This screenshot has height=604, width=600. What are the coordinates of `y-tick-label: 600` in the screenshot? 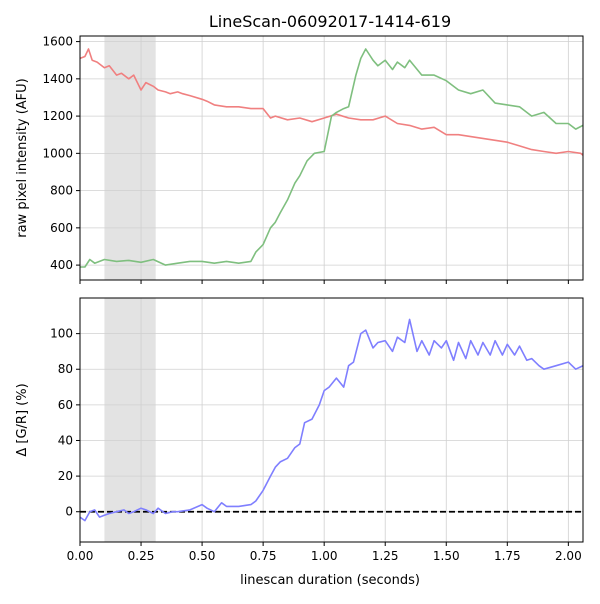 It's located at (61, 228).